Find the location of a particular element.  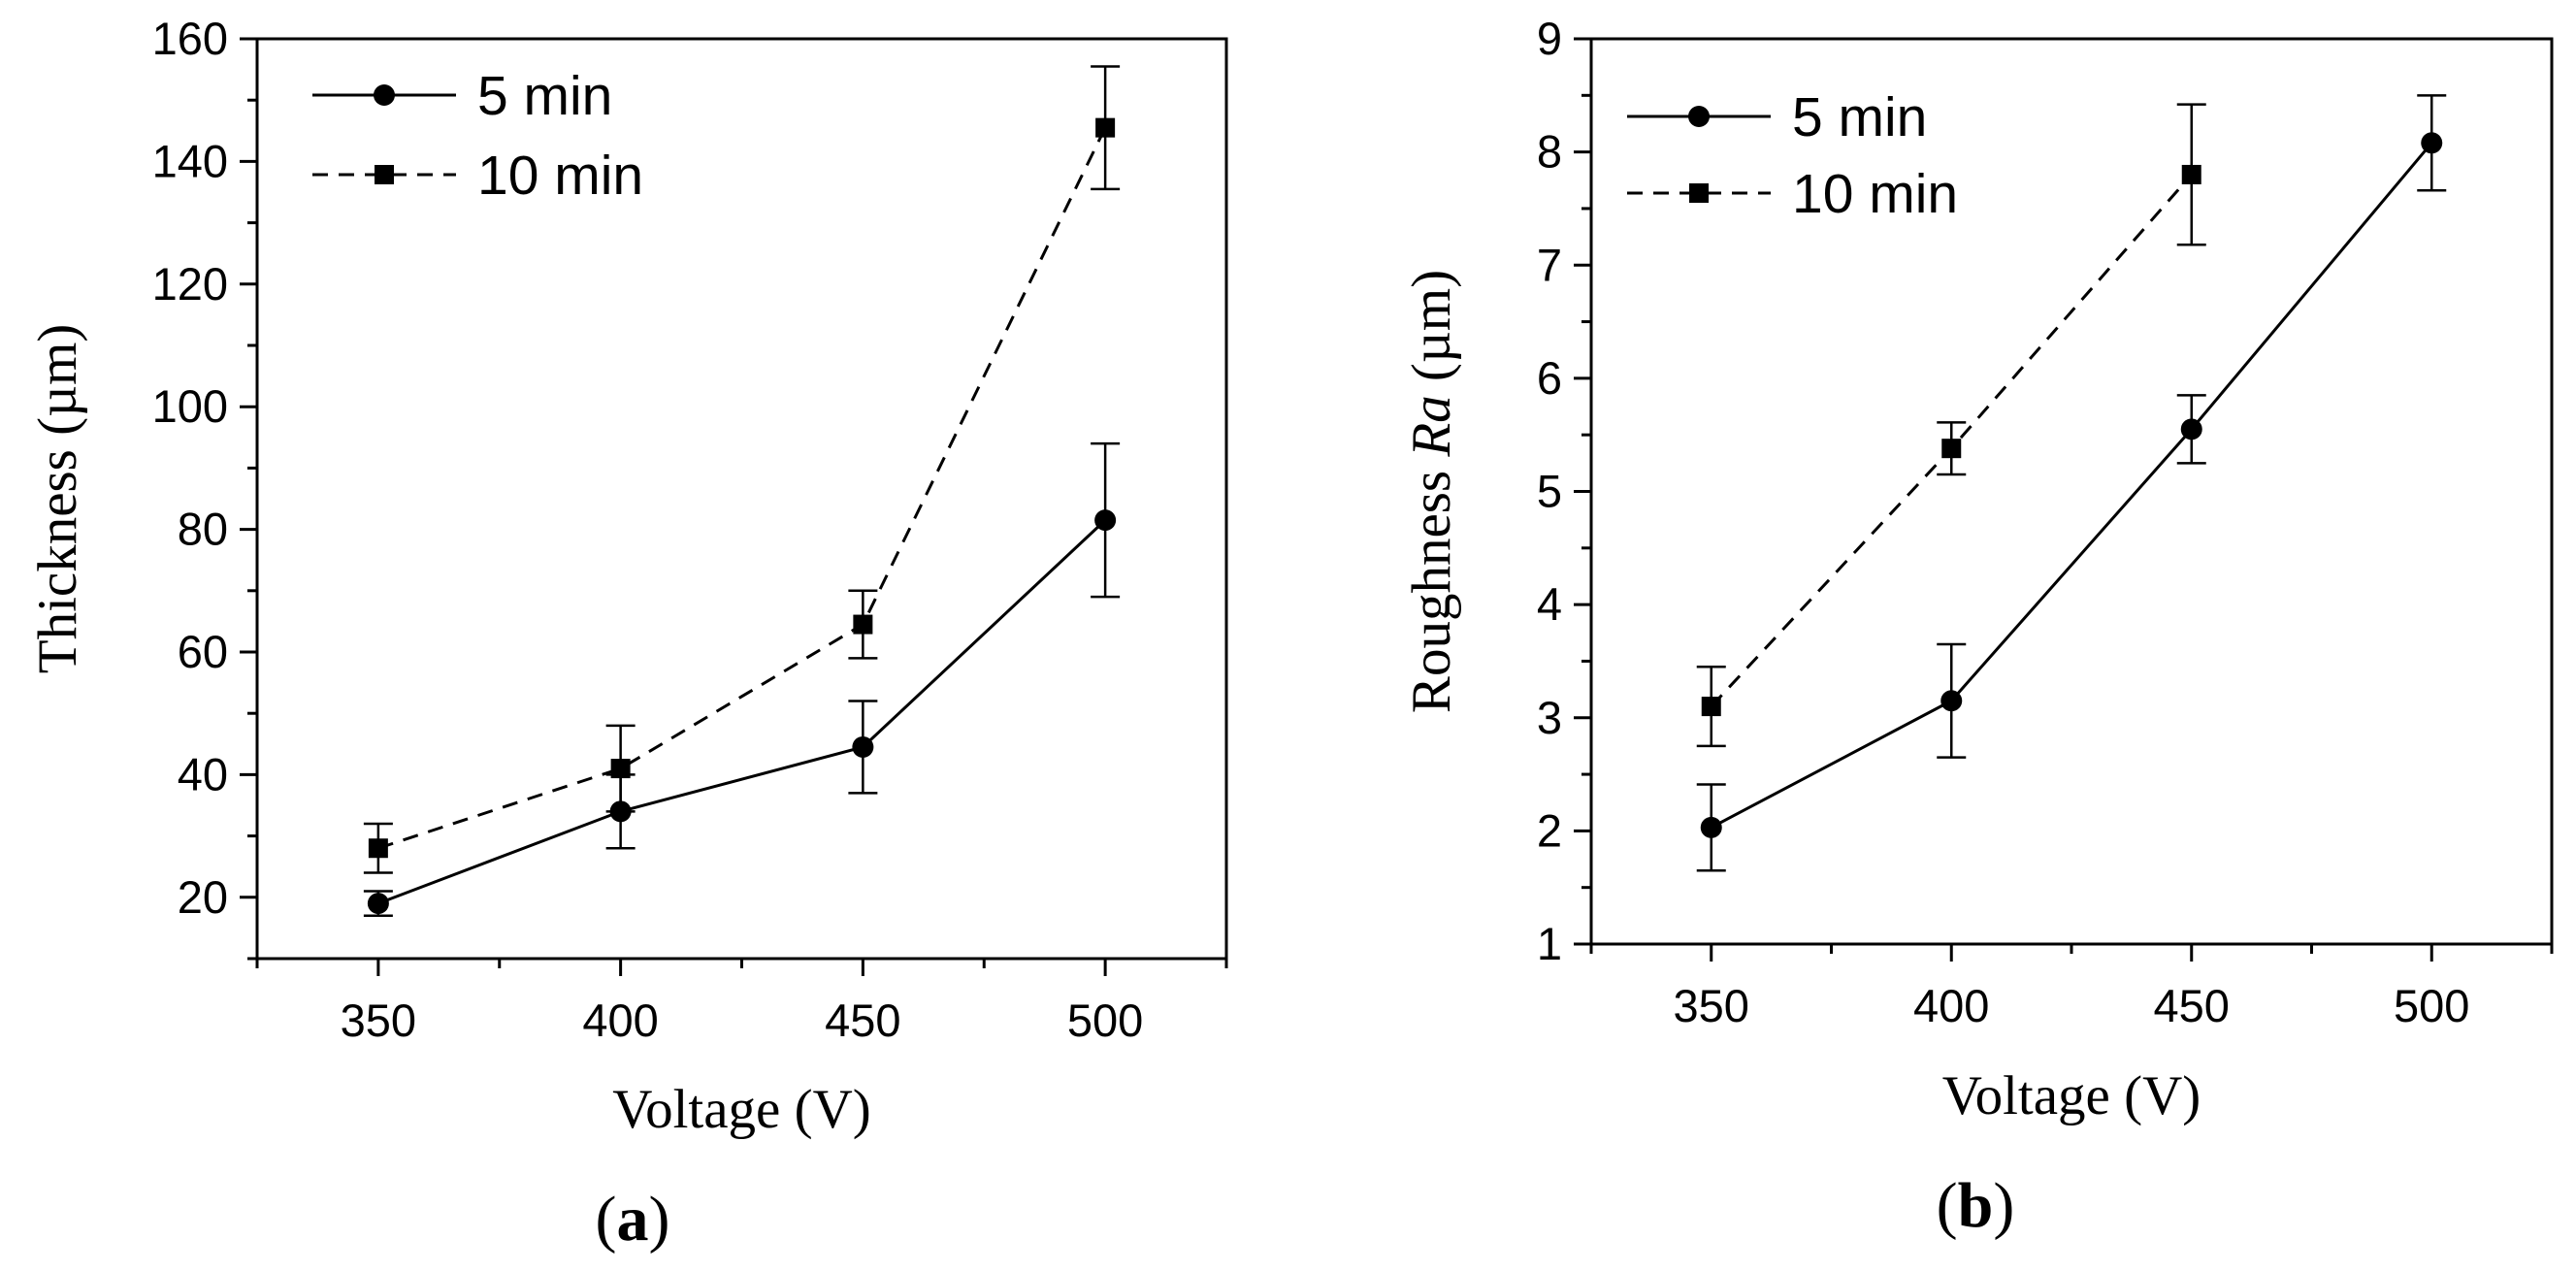

panel-label: (a) is located at coordinates (633, 1219).